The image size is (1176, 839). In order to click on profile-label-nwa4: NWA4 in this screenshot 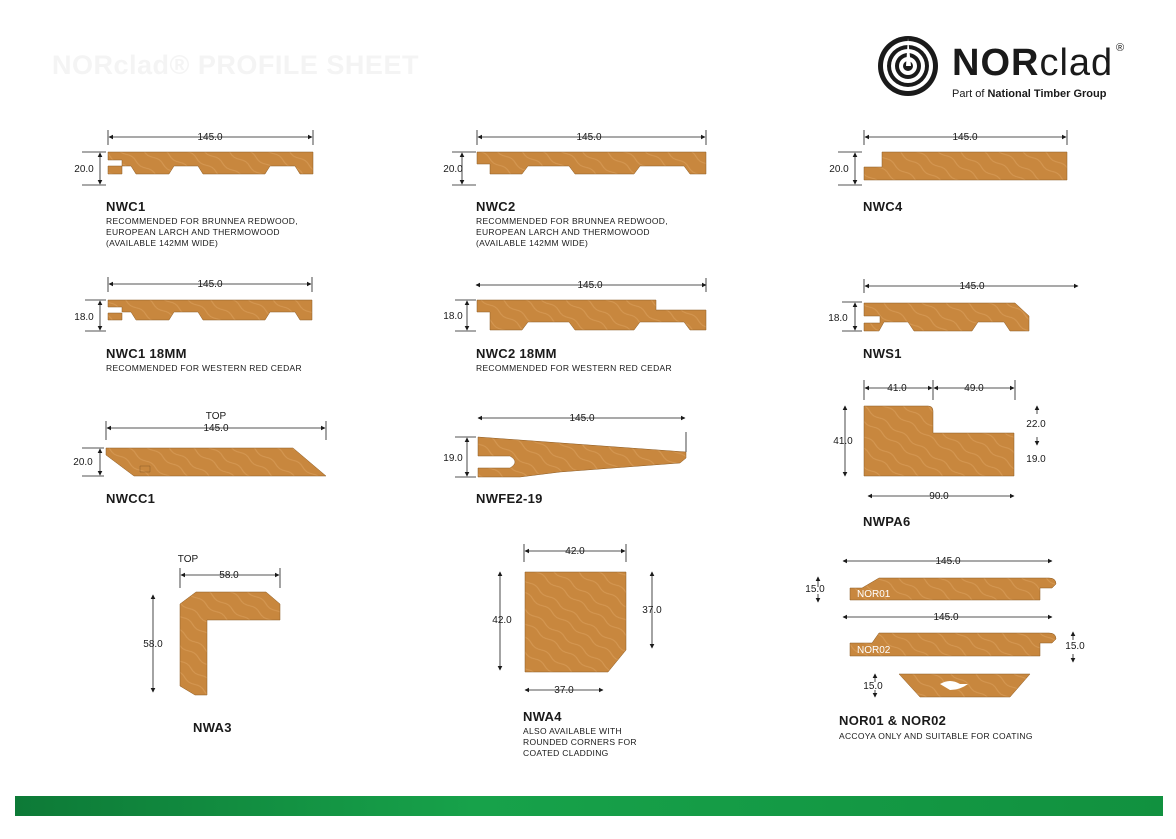, I will do `click(542, 716)`.